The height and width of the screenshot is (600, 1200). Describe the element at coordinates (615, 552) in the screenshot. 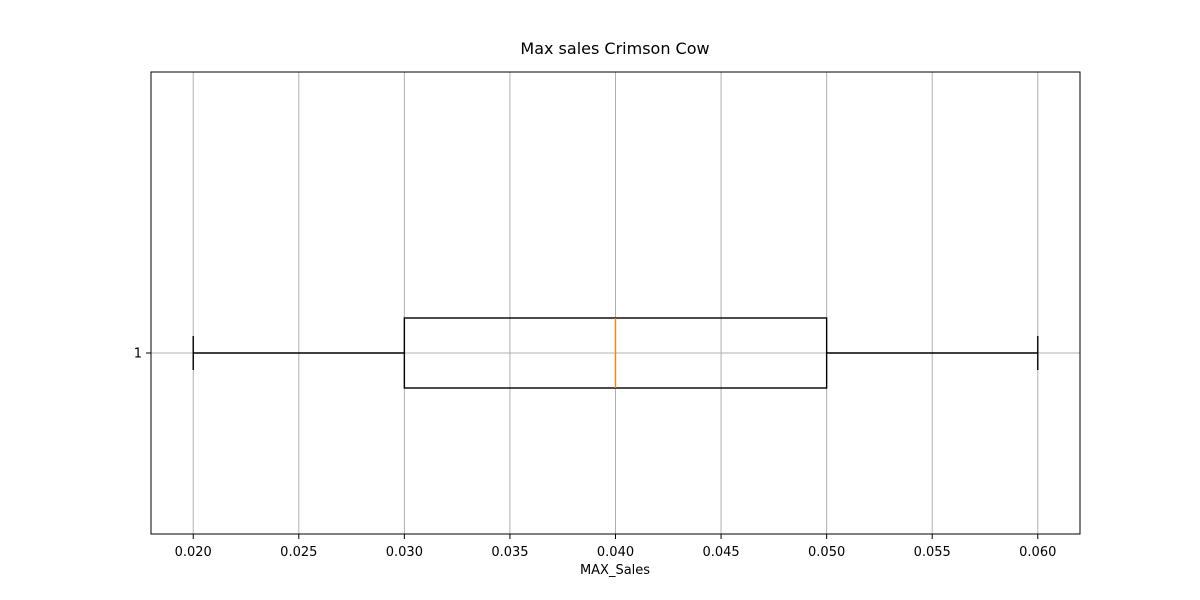

I see `x-tick-label: 0.040` at that location.